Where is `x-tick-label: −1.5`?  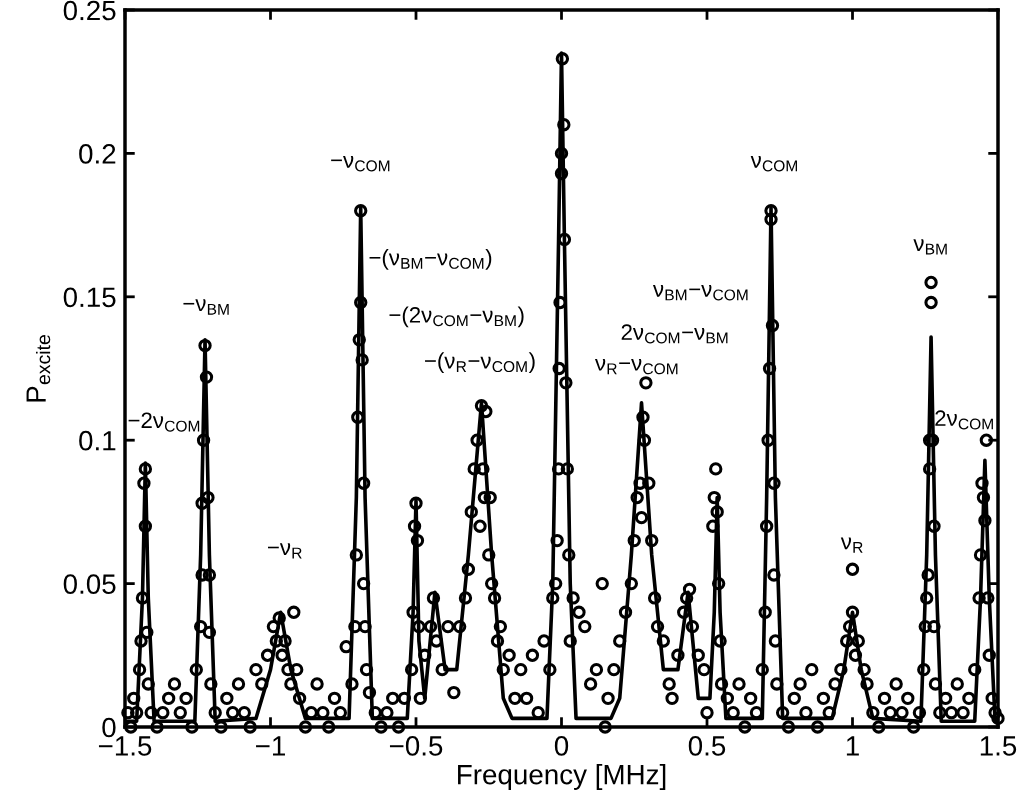 x-tick-label: −1.5 is located at coordinates (125, 746).